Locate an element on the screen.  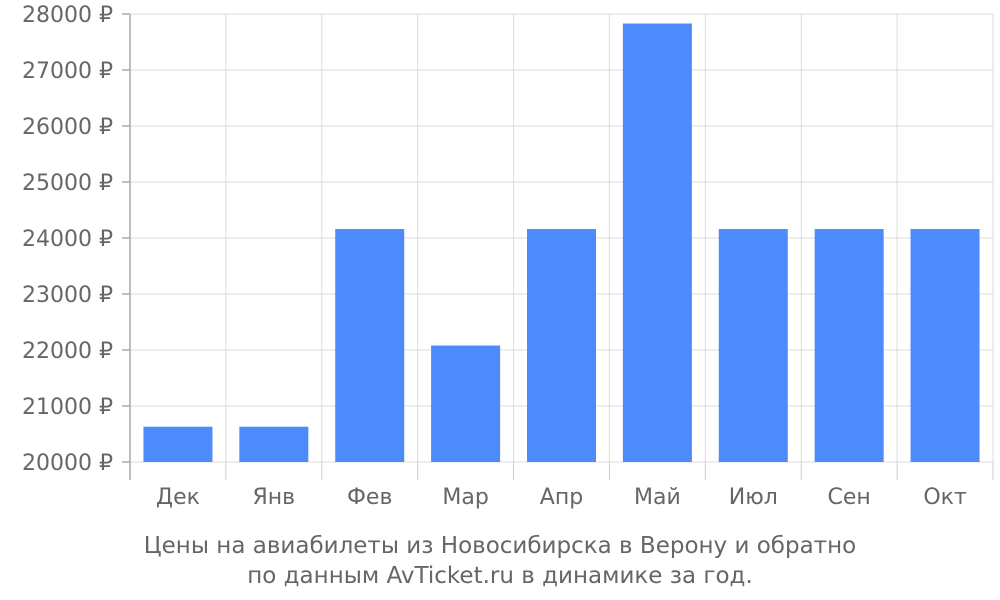
chart-caption-line-2: по данным AvTicket.ru в динамике за год. is located at coordinates (500, 576).